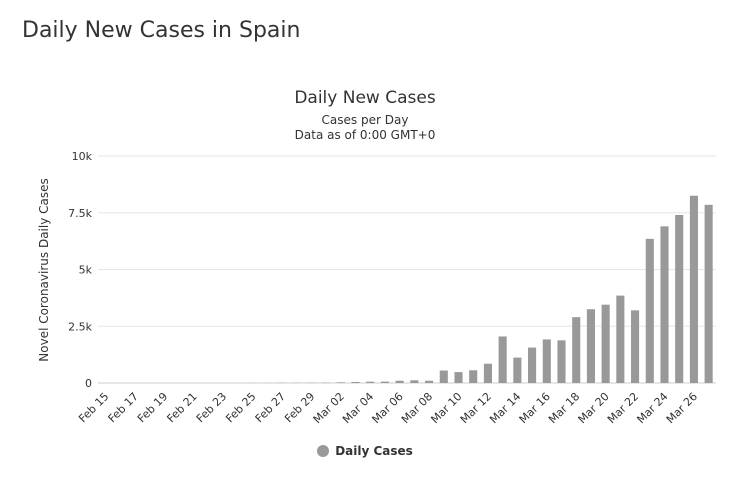 The width and height of the screenshot is (730, 482). I want to click on x-tick-label: Mar 22, so click(623, 408).